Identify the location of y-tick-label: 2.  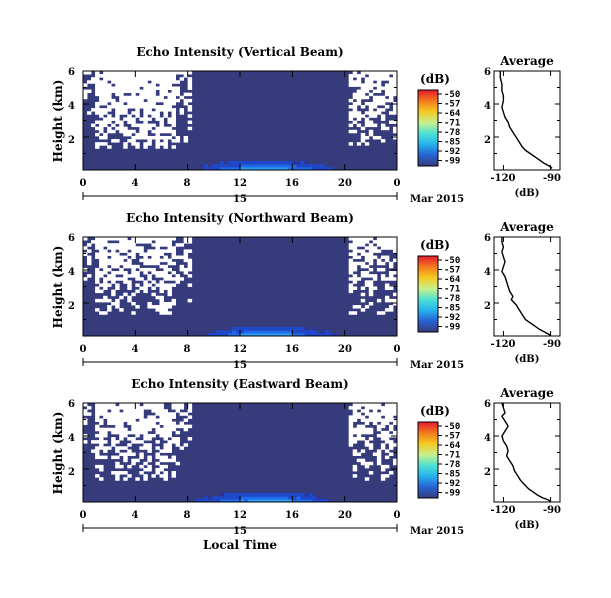
(71, 140).